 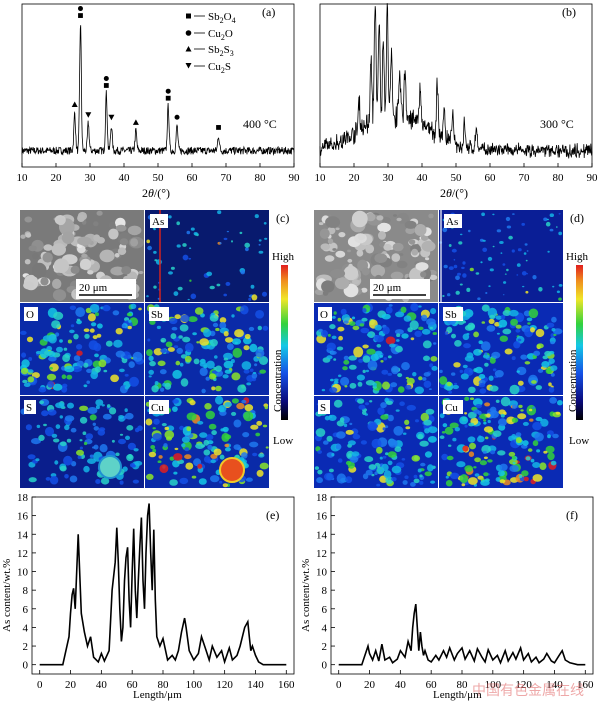 What do you see at coordinates (158, 85) in the screenshot?
I see `xrd-a-frame` at bounding box center [158, 85].